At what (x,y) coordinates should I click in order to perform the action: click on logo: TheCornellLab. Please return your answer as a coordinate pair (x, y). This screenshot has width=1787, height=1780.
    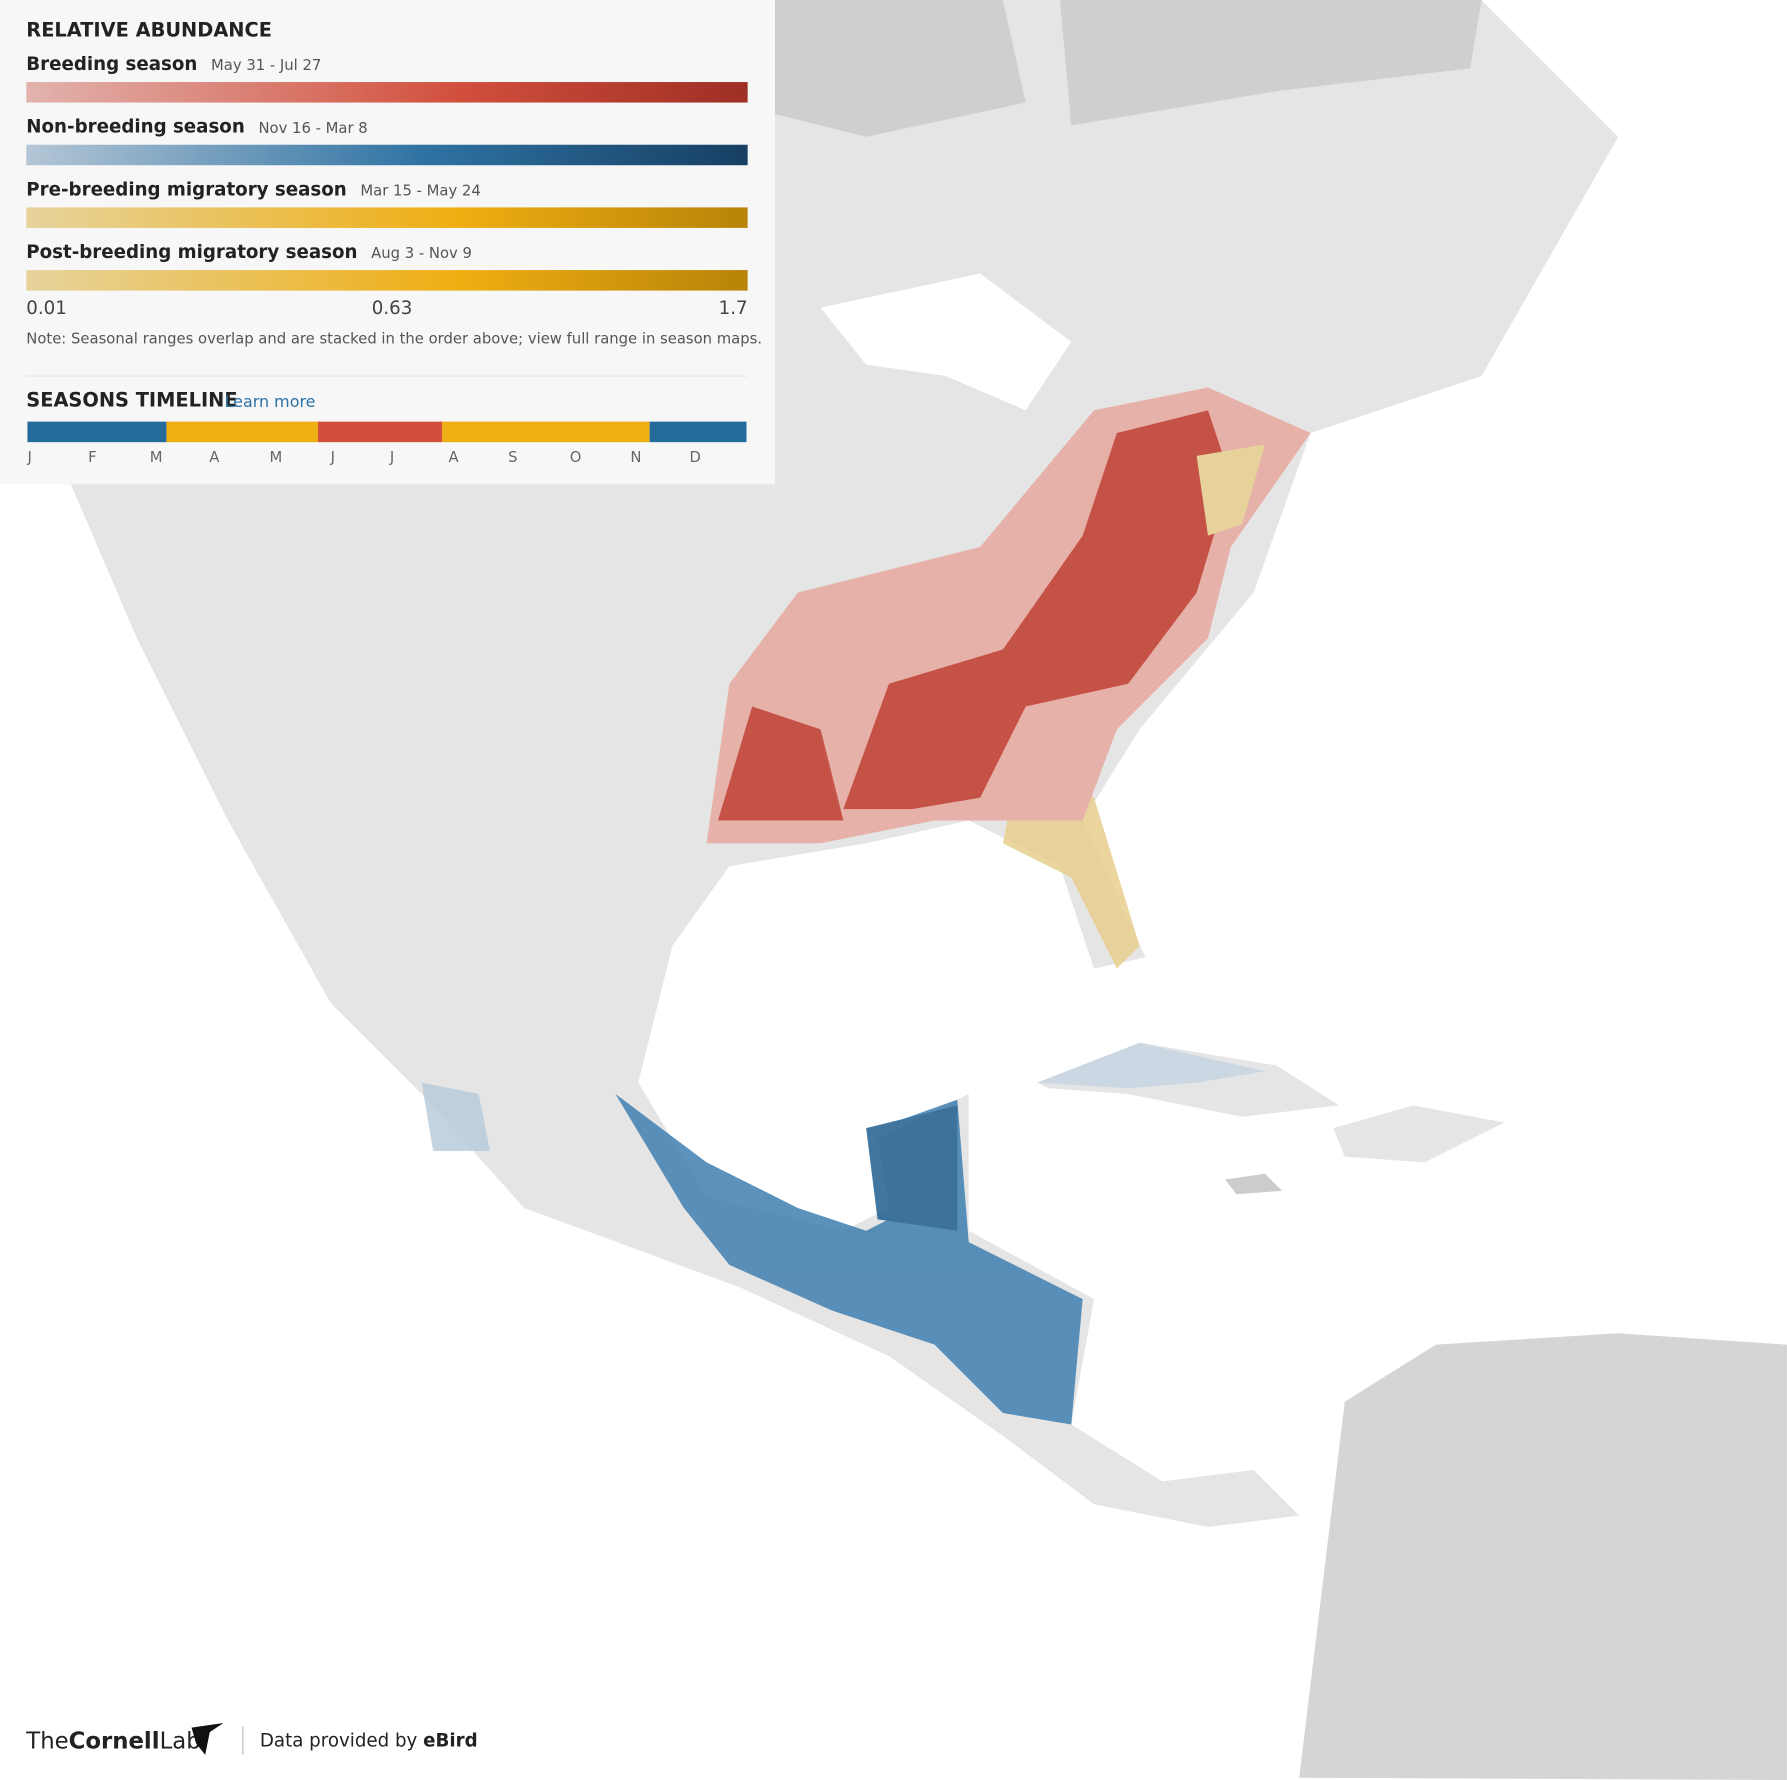
    Looking at the image, I should click on (112, 1741).